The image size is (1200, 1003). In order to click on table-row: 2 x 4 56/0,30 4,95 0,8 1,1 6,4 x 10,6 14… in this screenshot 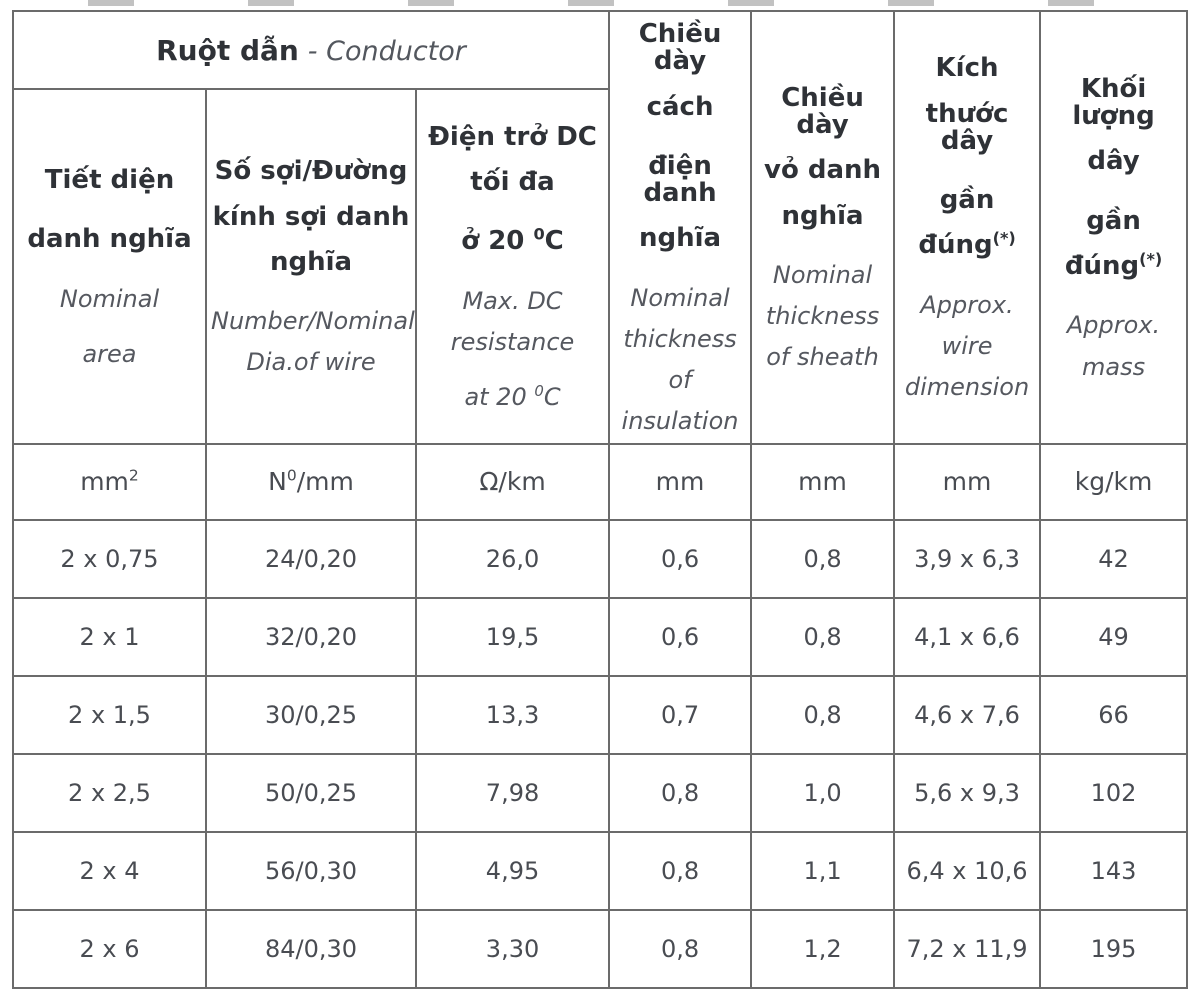, I will do `click(600, 870)`.